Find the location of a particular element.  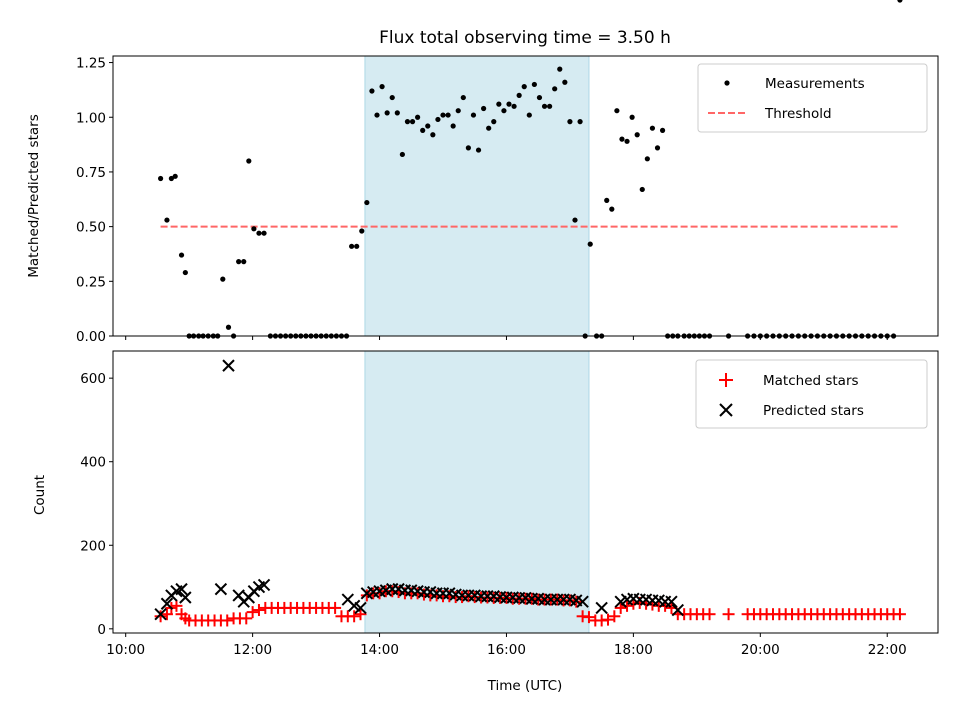

ratio-x-ticks is located at coordinates (506, 338).